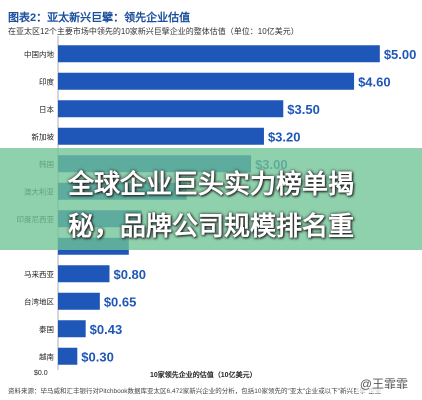 This screenshot has width=422, height=400. I want to click on headline-line-2: 秘，品牌公司规模排名重, so click(210, 227).